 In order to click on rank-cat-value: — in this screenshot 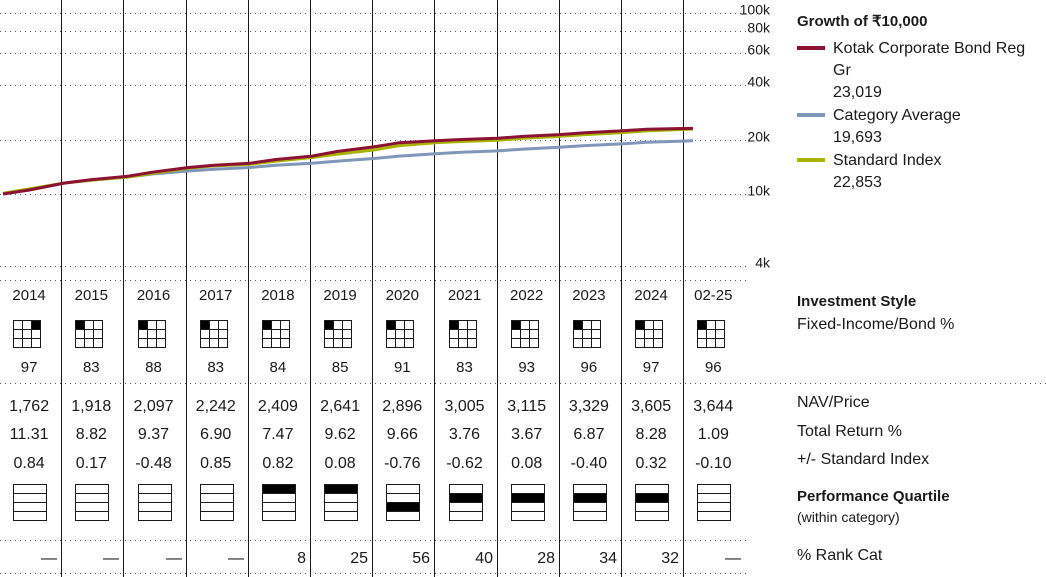, I will do `click(733, 558)`.